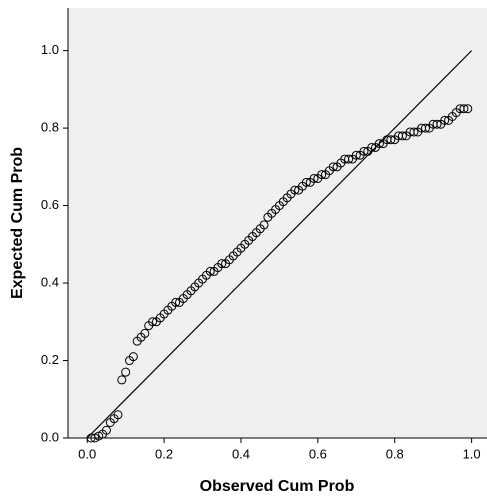 The image size is (487, 497). What do you see at coordinates (50, 281) in the screenshot?
I see `y-tick-label: 0.4` at bounding box center [50, 281].